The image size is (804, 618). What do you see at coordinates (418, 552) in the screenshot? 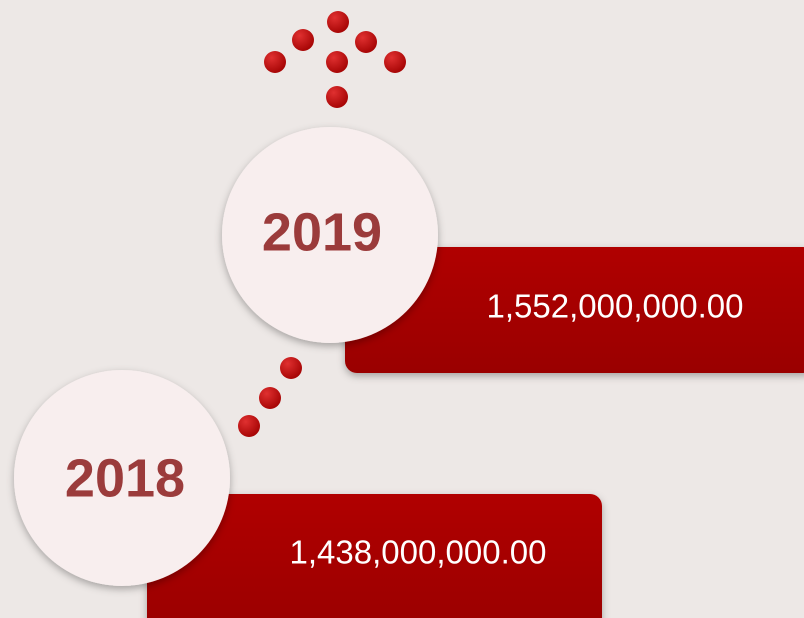
I see `value: 1,438,000,000.00` at bounding box center [418, 552].